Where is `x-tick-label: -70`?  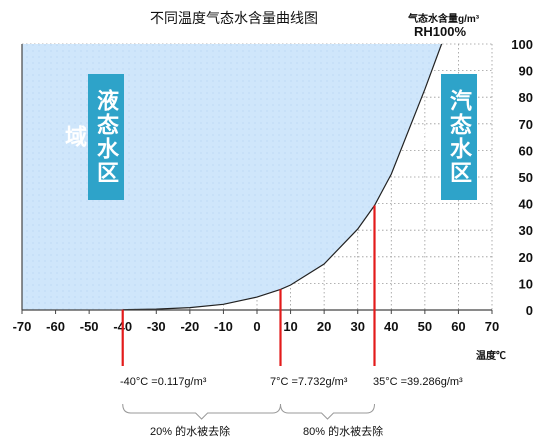
x-tick-label: -70 is located at coordinates (22, 326).